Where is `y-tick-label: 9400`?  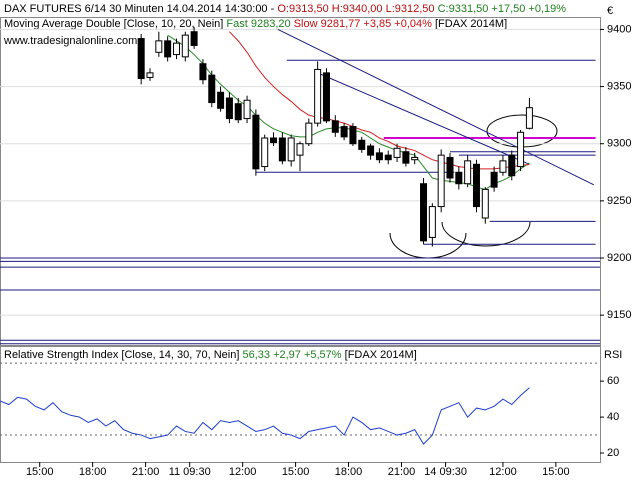 y-tick-label: 9400 is located at coordinates (619, 29).